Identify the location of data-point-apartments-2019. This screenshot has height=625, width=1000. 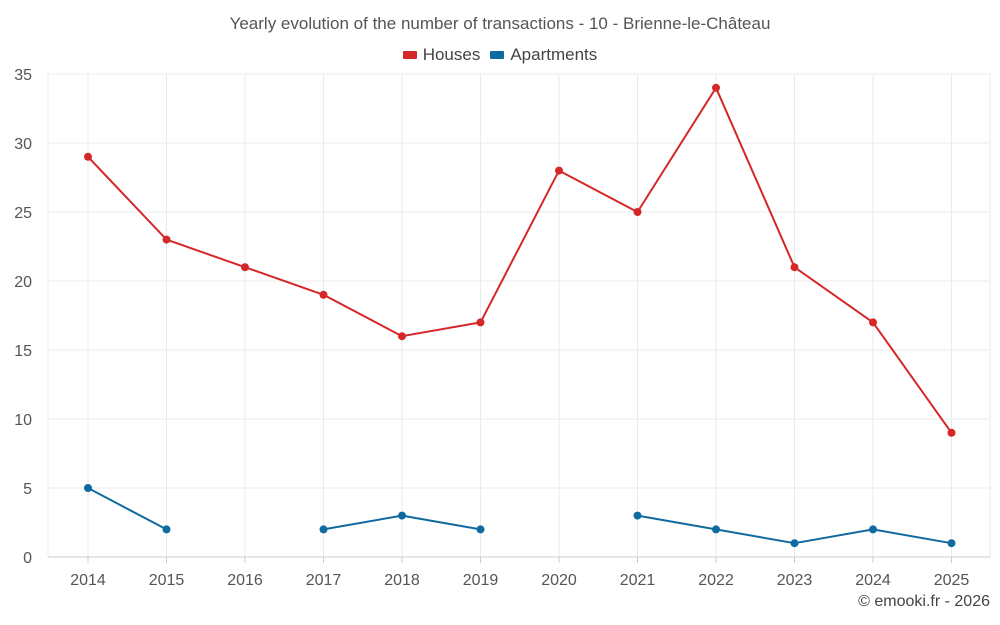
(480, 529).